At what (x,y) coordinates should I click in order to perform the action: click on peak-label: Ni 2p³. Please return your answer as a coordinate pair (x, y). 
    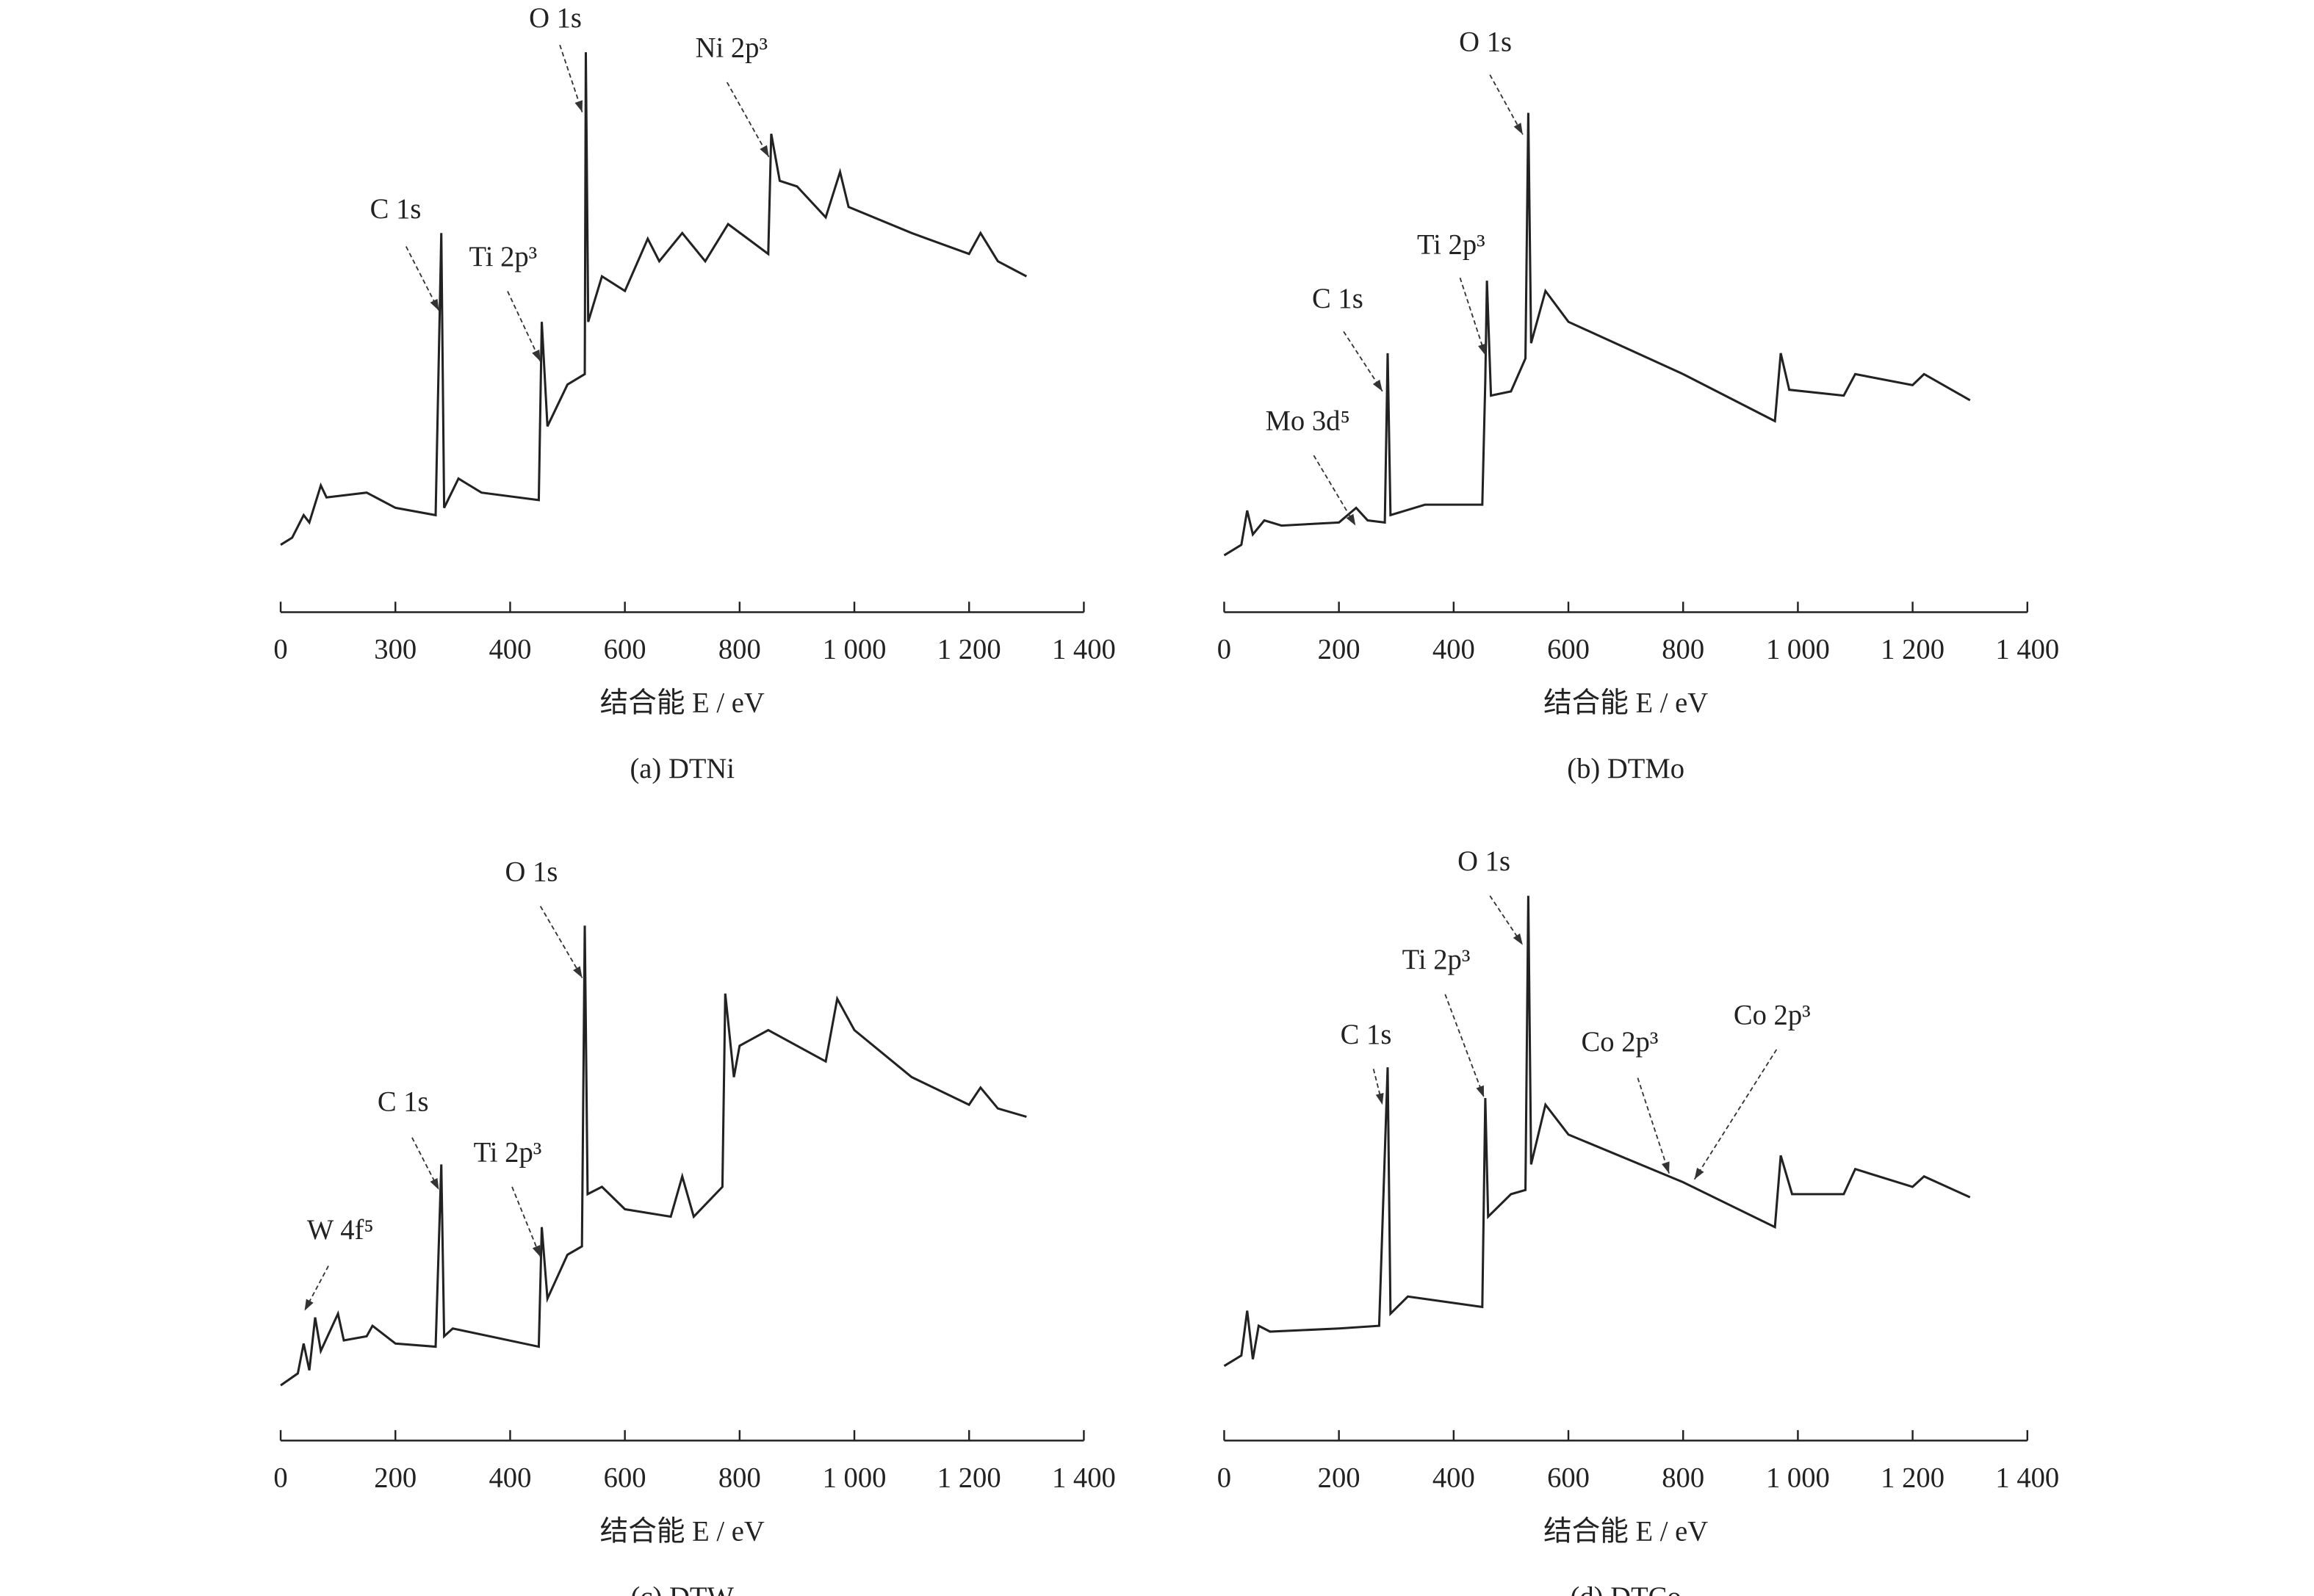
    Looking at the image, I should click on (732, 47).